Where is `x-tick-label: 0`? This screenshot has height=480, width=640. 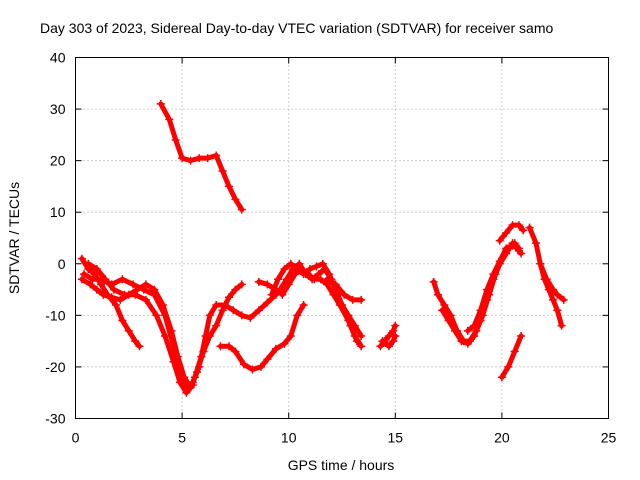 x-tick-label: 0 is located at coordinates (76, 438).